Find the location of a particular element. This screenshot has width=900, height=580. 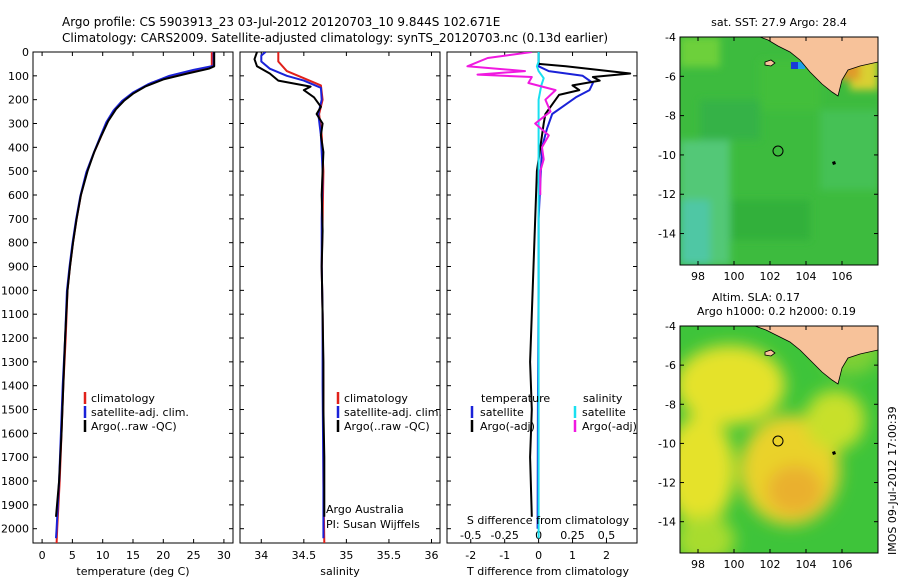

sst-map-axes: 98 100 102 104 106 -4 -6 -8 -10 -12 -14 is located at coordinates (768, 157).